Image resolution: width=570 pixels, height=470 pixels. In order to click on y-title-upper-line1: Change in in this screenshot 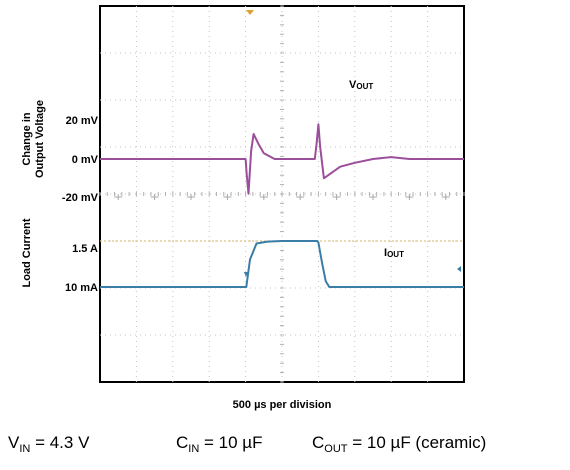, I will do `click(27, 138)`.